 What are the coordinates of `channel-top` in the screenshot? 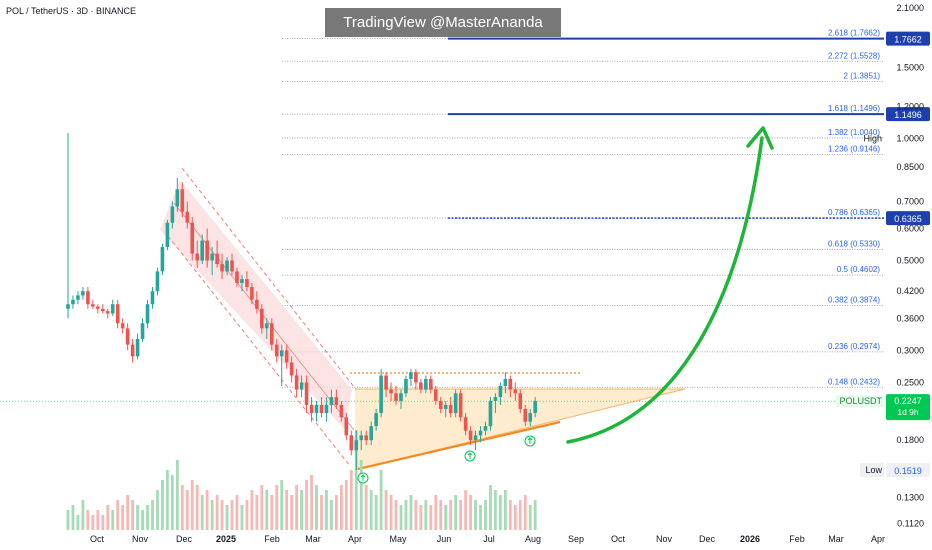 It's located at (270, 280).